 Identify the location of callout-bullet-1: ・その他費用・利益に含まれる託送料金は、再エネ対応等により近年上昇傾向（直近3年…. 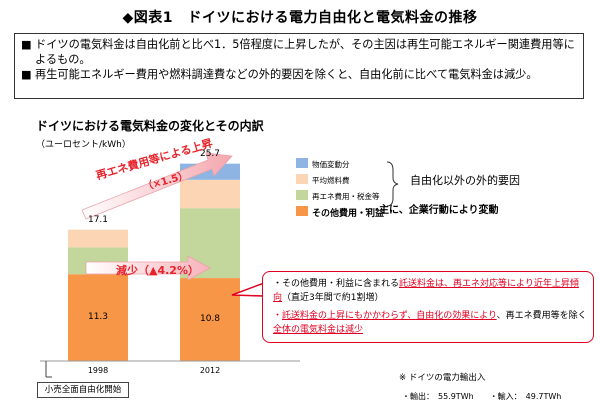
(430, 291).